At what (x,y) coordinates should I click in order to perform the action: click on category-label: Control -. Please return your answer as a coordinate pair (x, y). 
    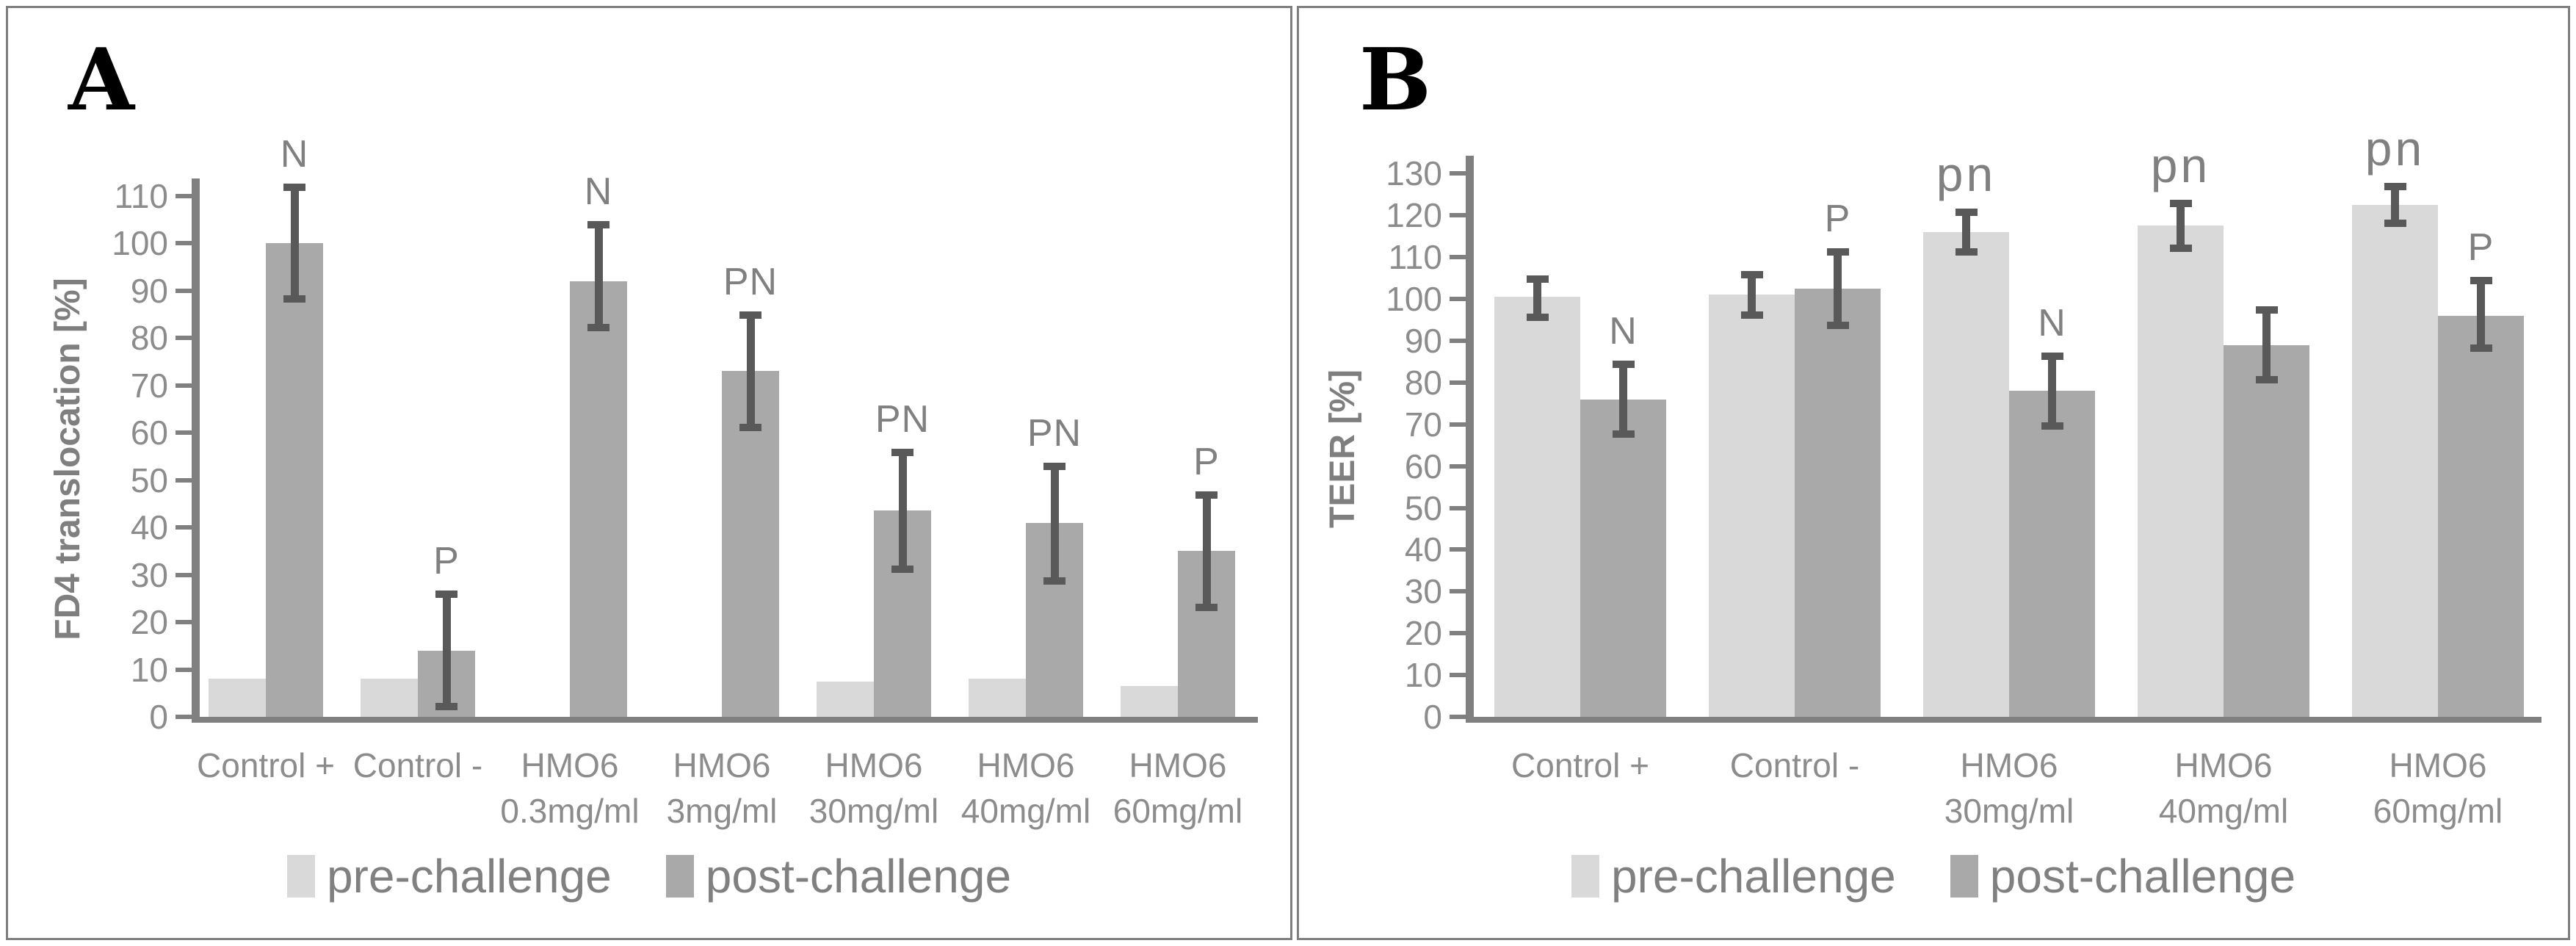
    Looking at the image, I should click on (417, 765).